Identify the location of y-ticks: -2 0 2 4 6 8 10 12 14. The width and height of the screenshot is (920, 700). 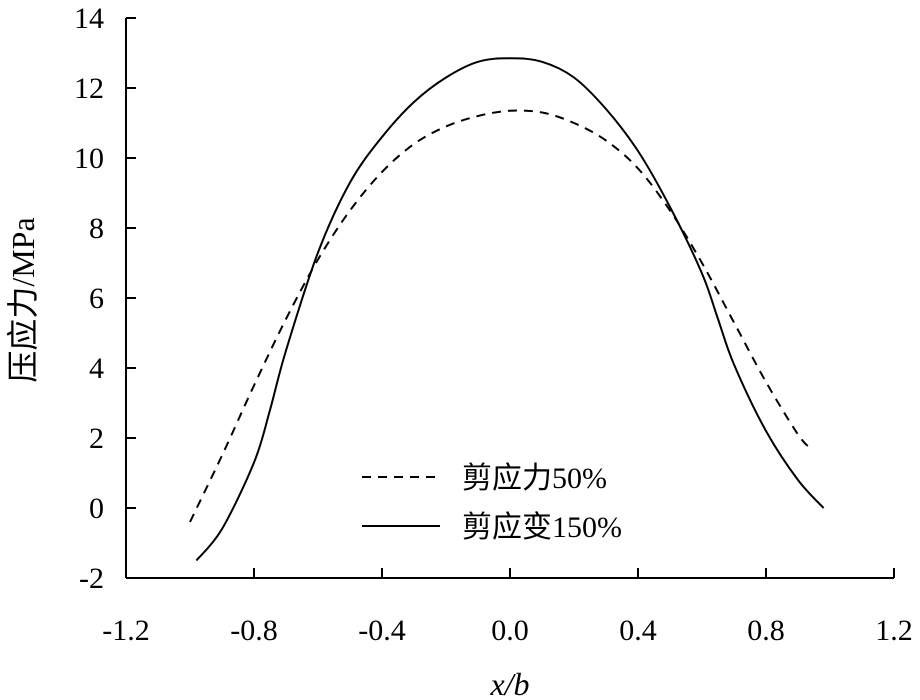
(105, 298).